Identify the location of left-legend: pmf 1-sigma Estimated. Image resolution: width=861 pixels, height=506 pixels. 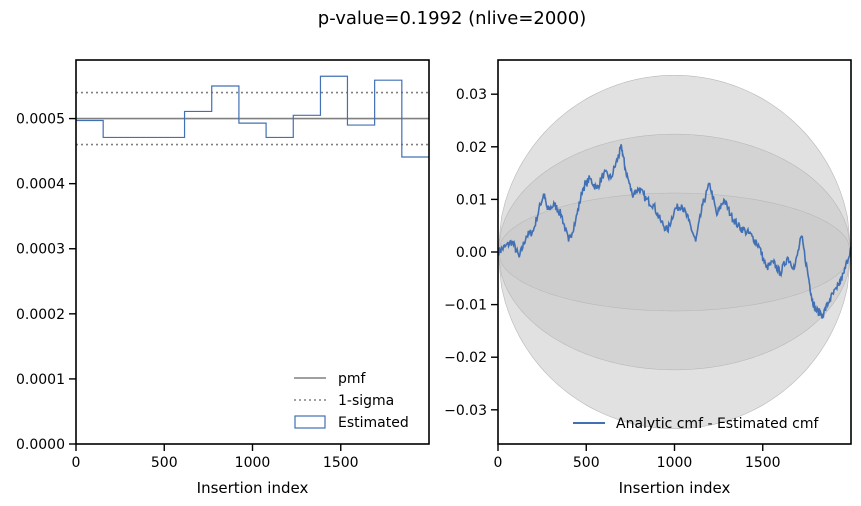
(351, 401).